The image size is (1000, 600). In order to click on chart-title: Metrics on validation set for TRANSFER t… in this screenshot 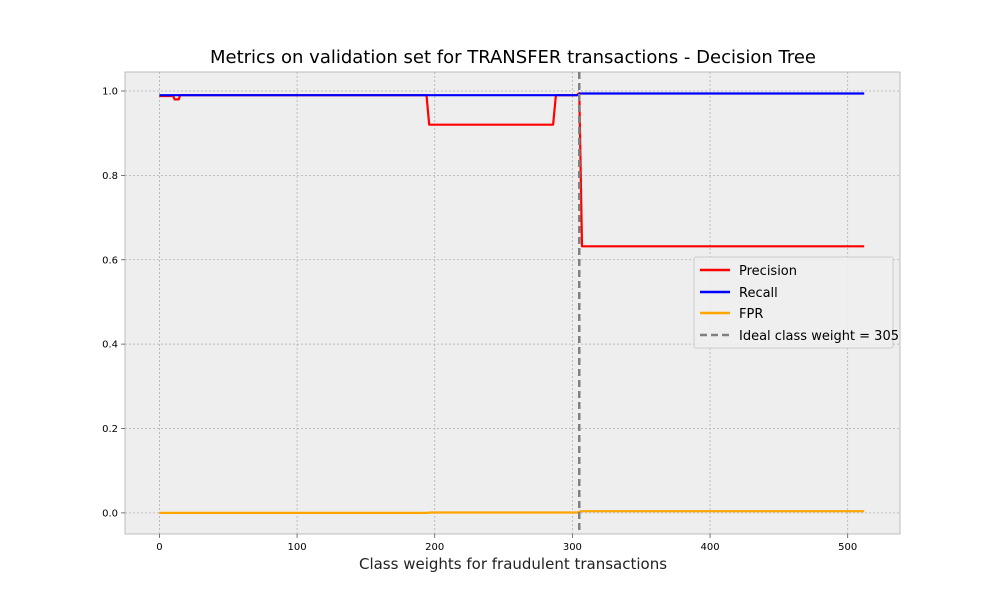, I will do `click(513, 57)`.